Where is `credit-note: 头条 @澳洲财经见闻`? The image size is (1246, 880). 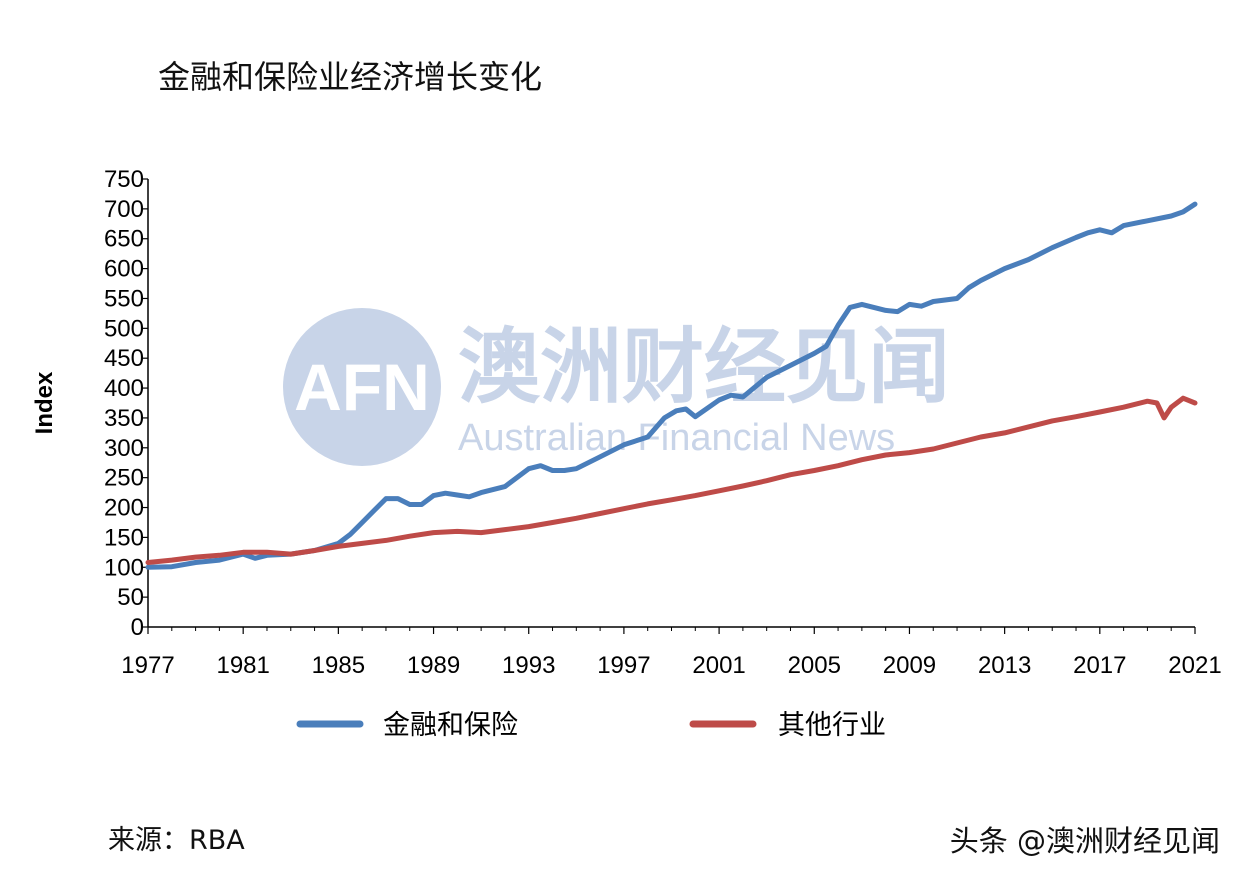 credit-note: 头条 @澳洲财经见闻 is located at coordinates (1084, 841).